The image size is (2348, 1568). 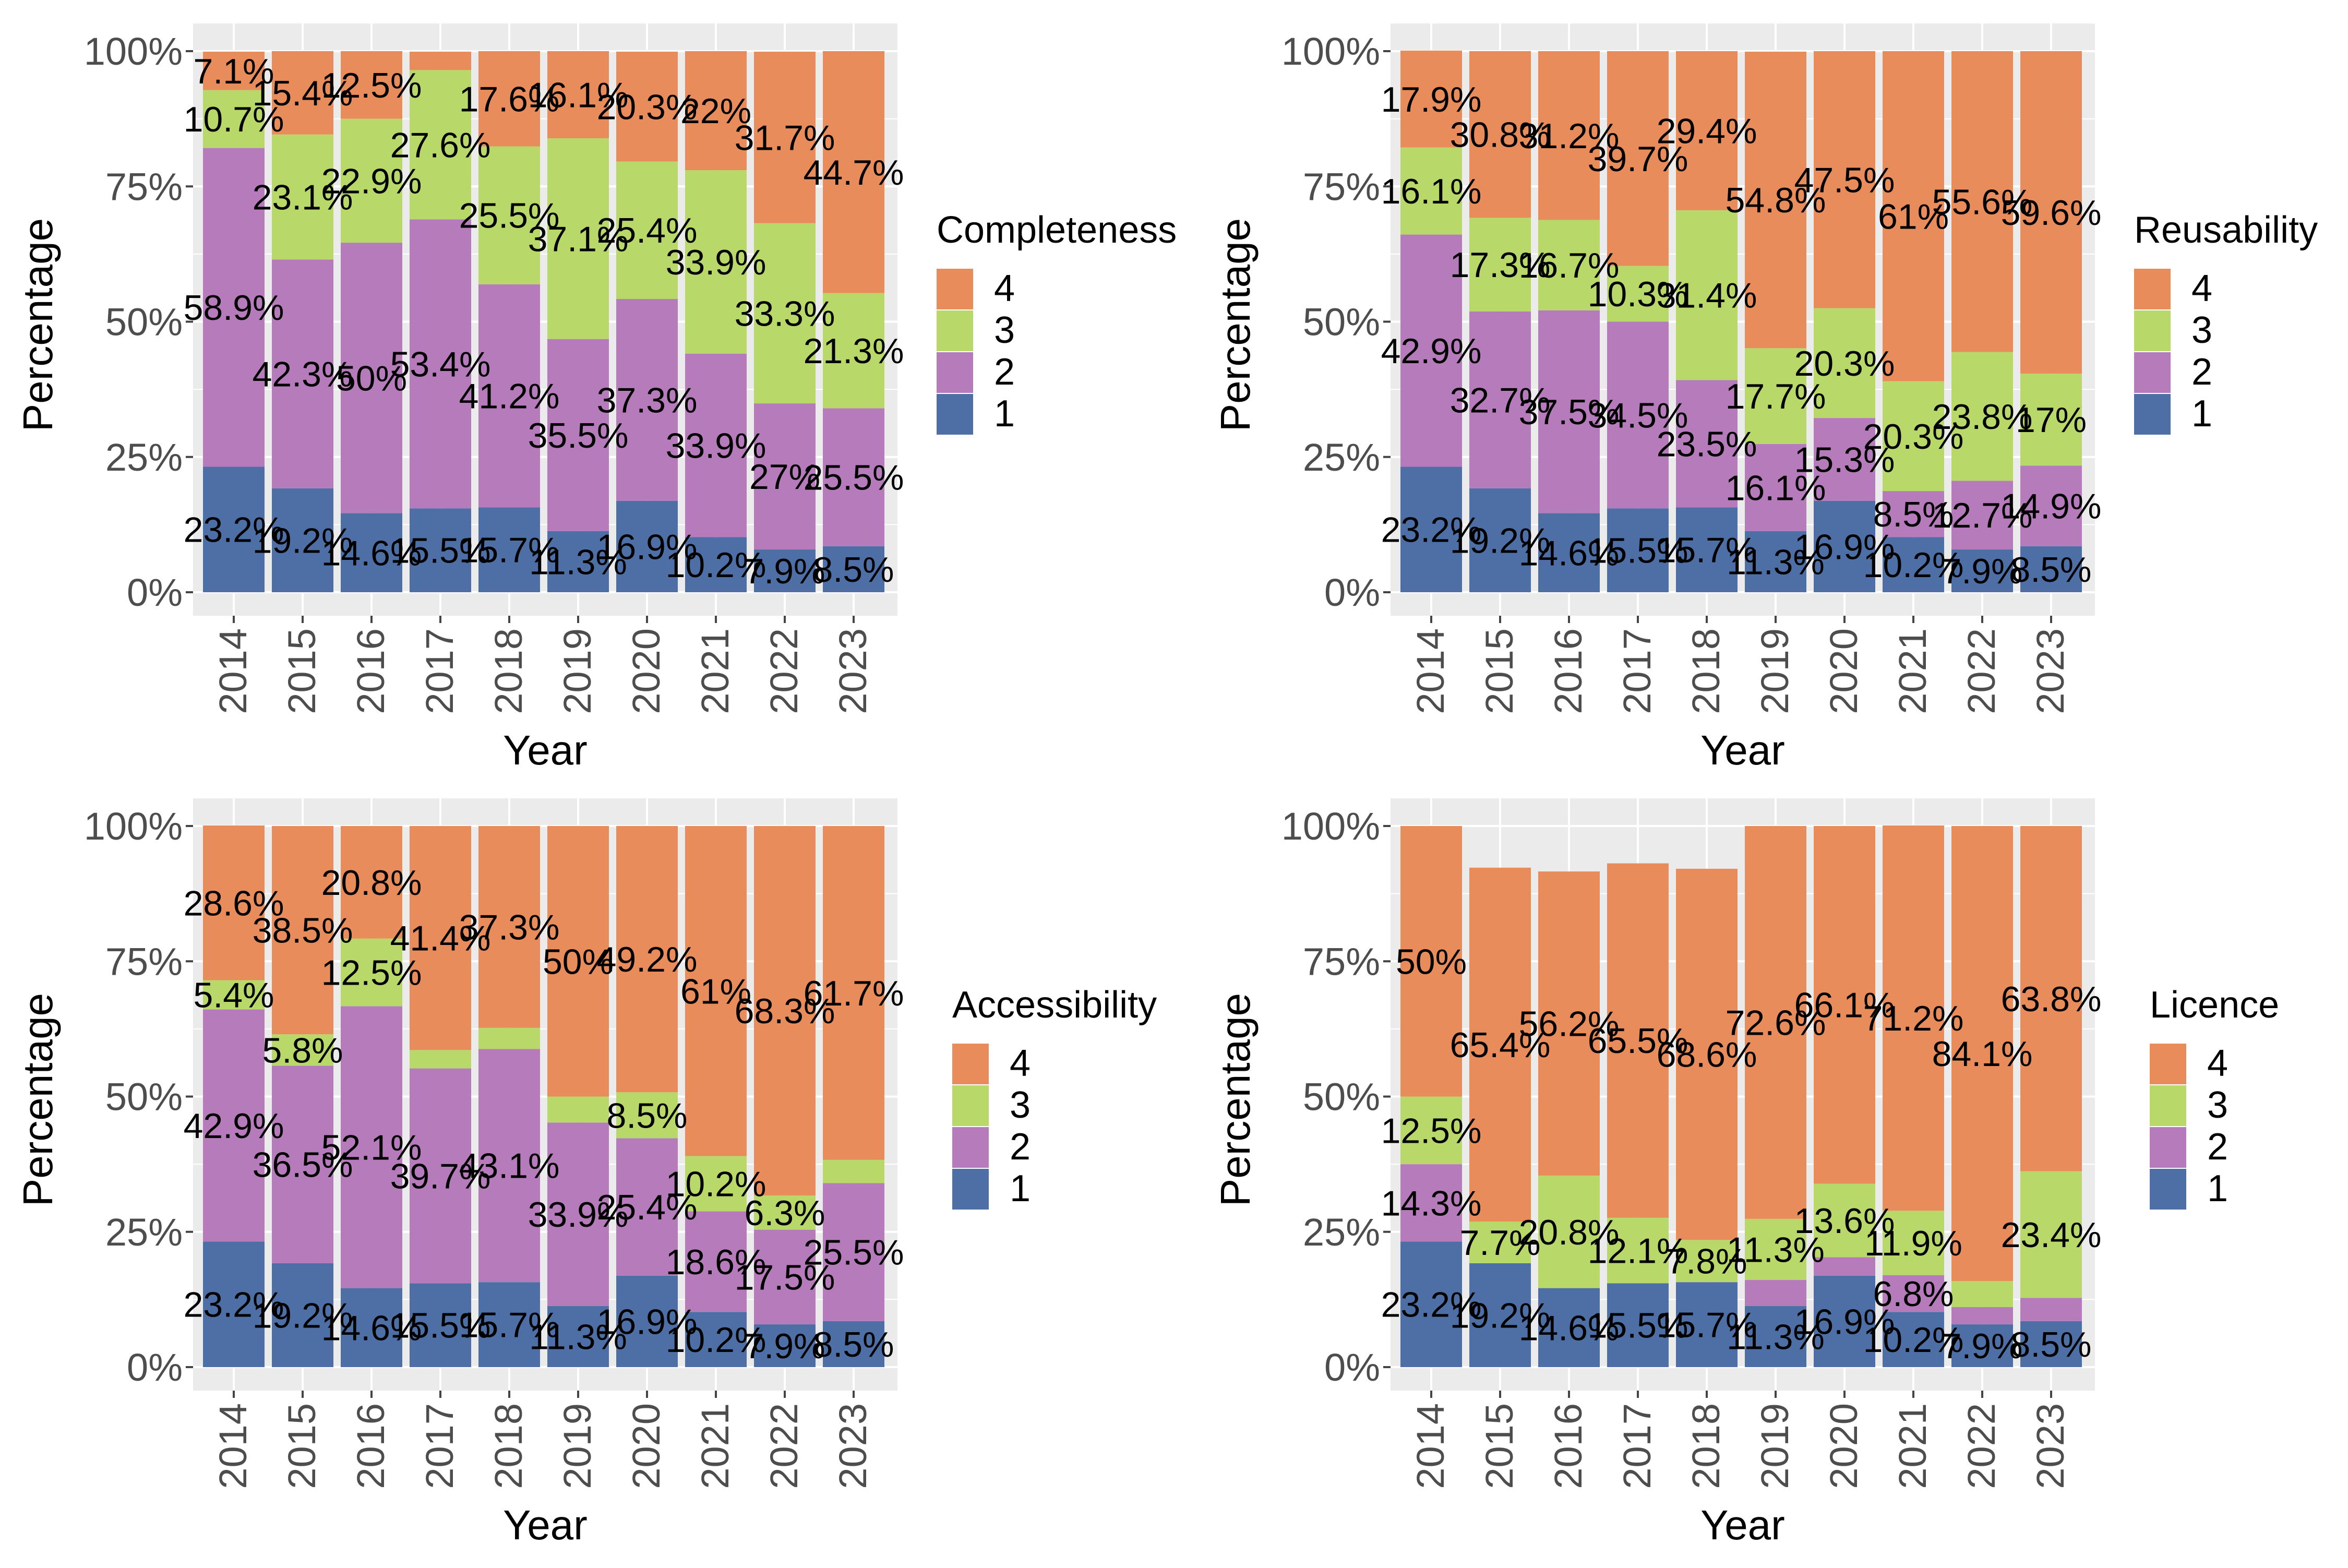 I want to click on y-tick-label: 50%, so click(x=1342, y=322).